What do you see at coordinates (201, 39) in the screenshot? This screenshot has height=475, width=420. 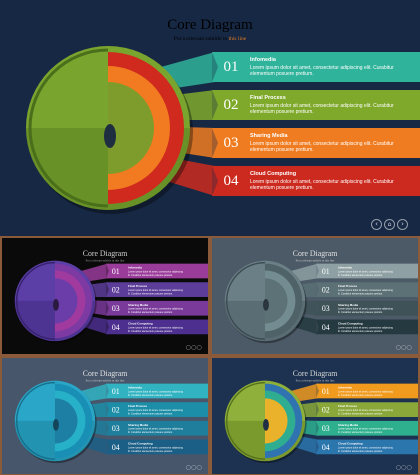 I see `subtitle-main: Put a relevant subtitle in` at bounding box center [201, 39].